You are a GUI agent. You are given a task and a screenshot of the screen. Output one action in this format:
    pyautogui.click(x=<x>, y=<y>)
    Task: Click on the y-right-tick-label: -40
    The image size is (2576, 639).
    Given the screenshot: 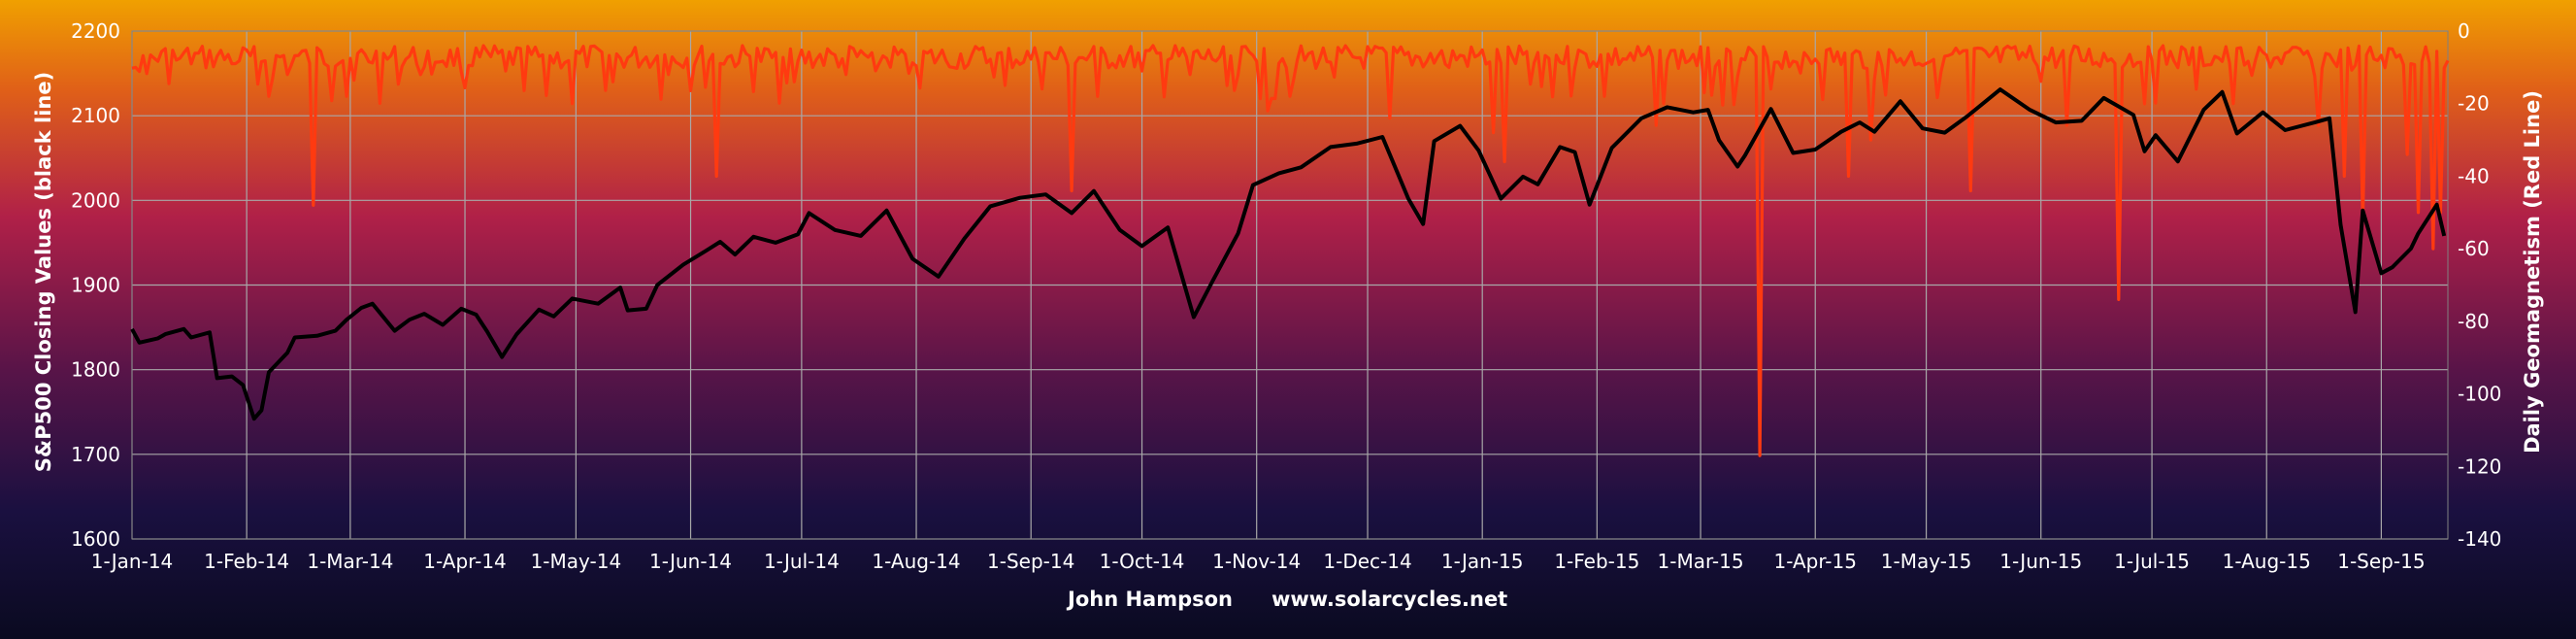 What is the action you would take?
    pyautogui.click(x=2474, y=175)
    